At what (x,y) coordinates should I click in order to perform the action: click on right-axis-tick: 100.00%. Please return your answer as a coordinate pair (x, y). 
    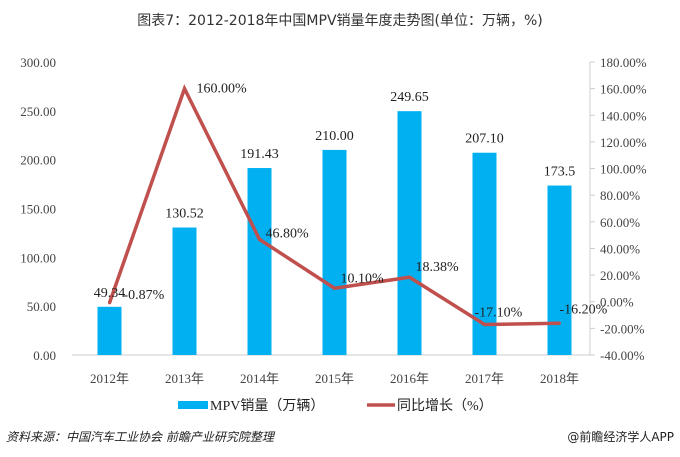
    Looking at the image, I should click on (623, 169).